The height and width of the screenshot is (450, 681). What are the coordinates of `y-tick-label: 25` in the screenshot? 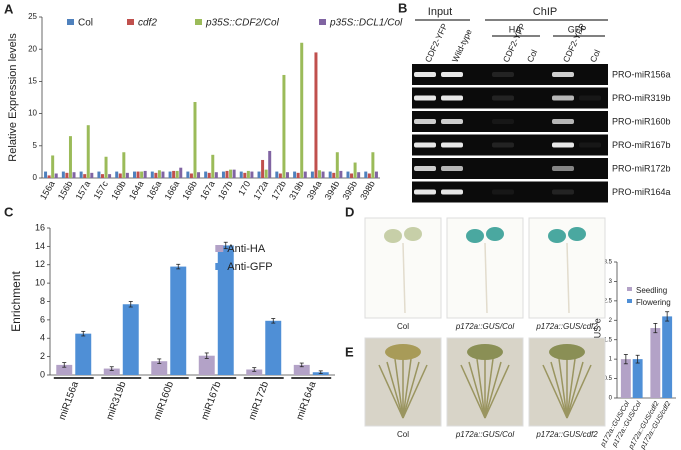 It's located at (32, 16).